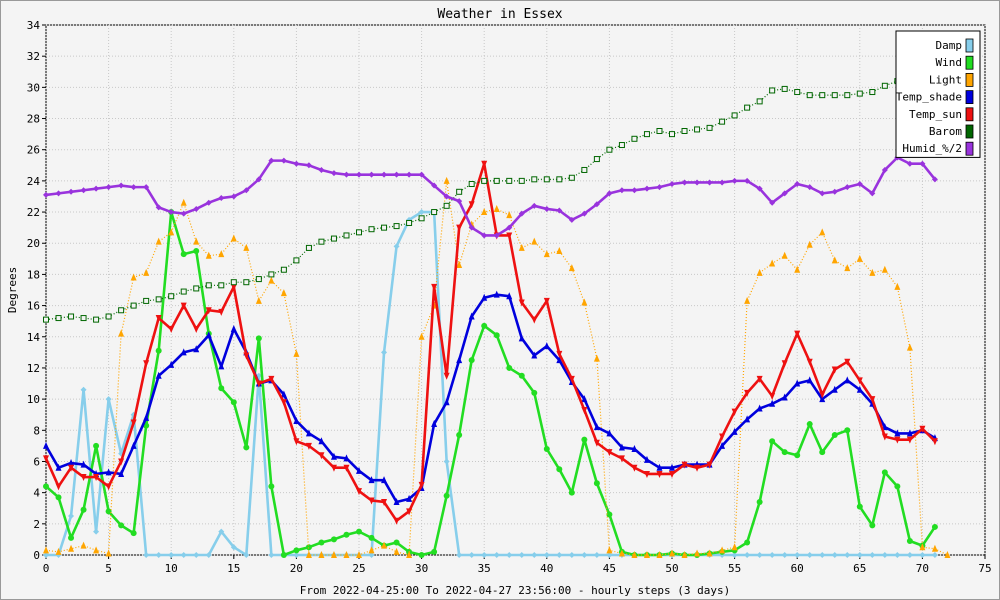 Image resolution: width=1000 pixels, height=600 pixels. What do you see at coordinates (34, 337) in the screenshot?
I see `y-tick-label: 14` at bounding box center [34, 337].